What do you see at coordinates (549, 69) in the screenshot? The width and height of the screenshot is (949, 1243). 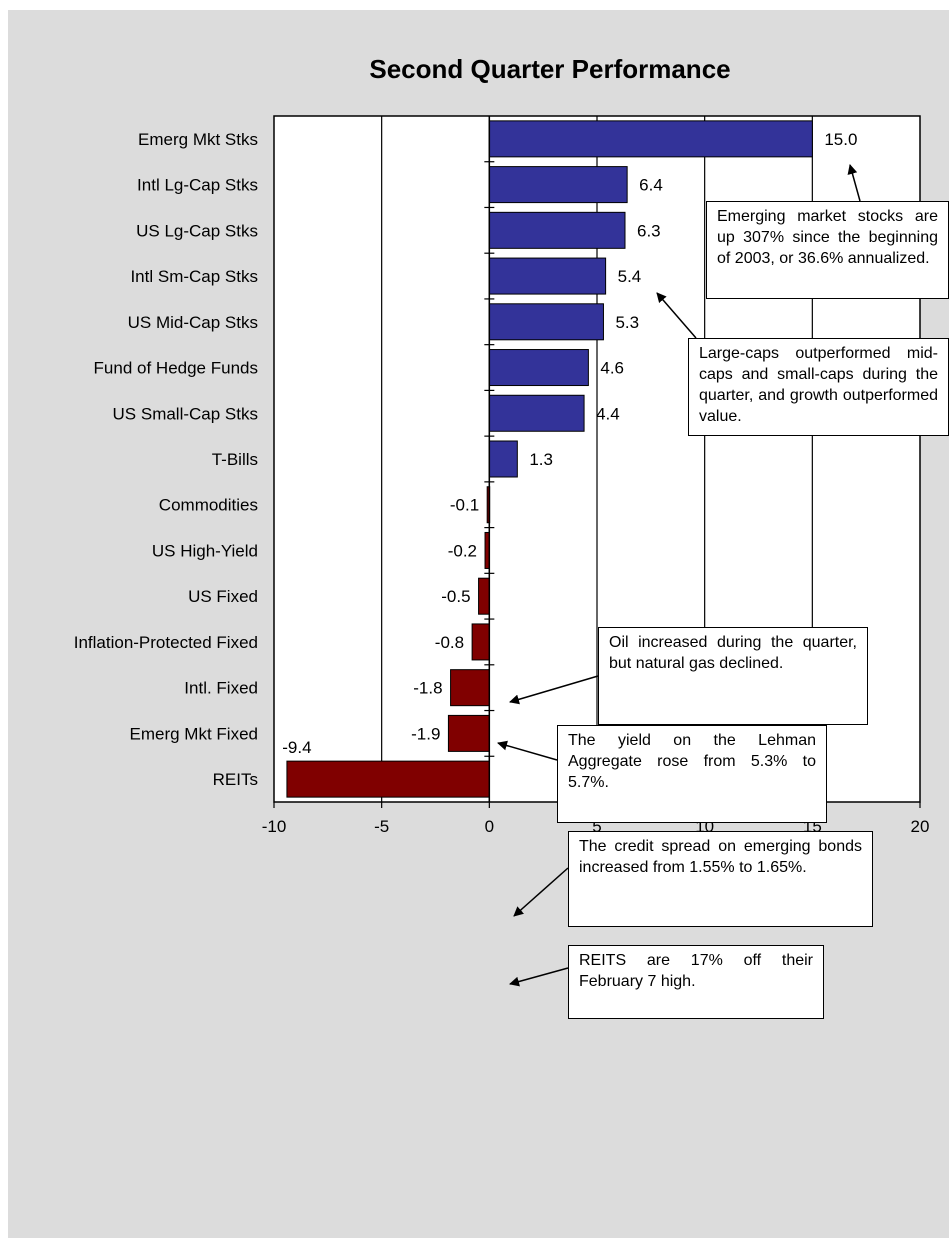 I see `chart-title: Second Quarter Performance` at bounding box center [549, 69].